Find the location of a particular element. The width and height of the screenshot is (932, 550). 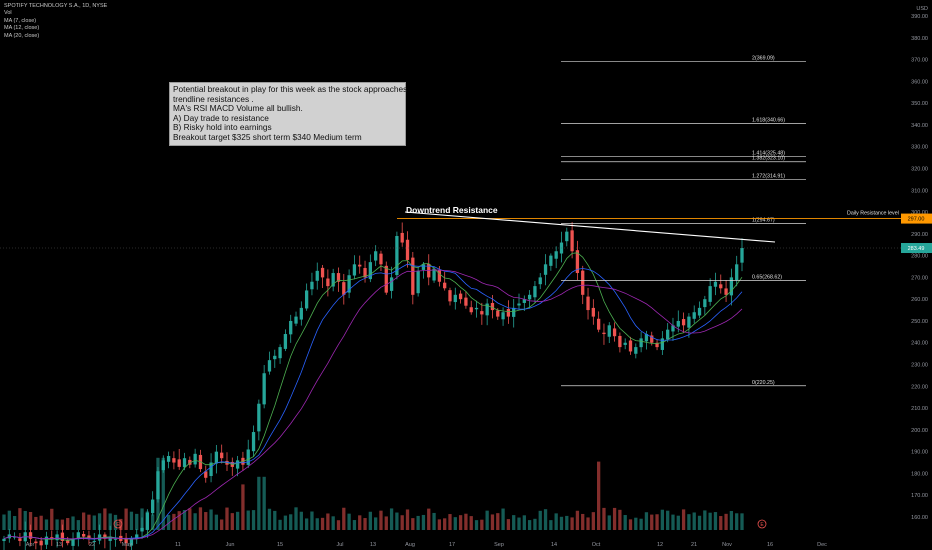

downtrend-trendline is located at coordinates (590, 227).